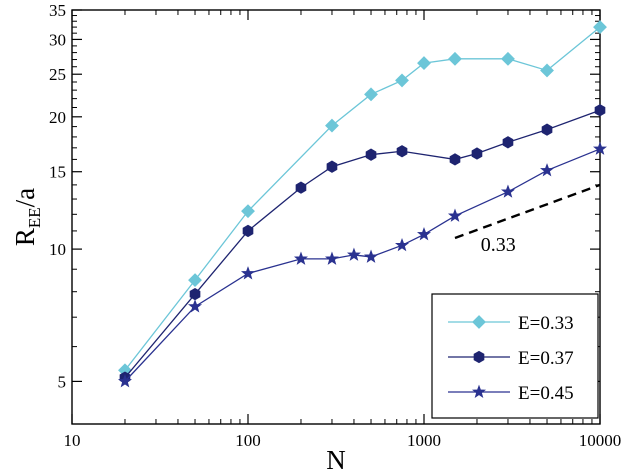  Describe the element at coordinates (57, 39) in the screenshot. I see `y-tick-label: 30` at that location.